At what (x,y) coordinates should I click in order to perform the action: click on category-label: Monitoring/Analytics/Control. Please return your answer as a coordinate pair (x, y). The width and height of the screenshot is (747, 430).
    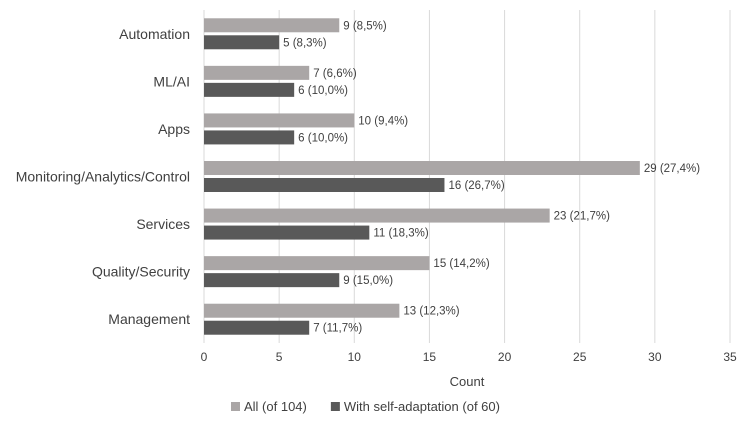
    Looking at the image, I should click on (103, 177).